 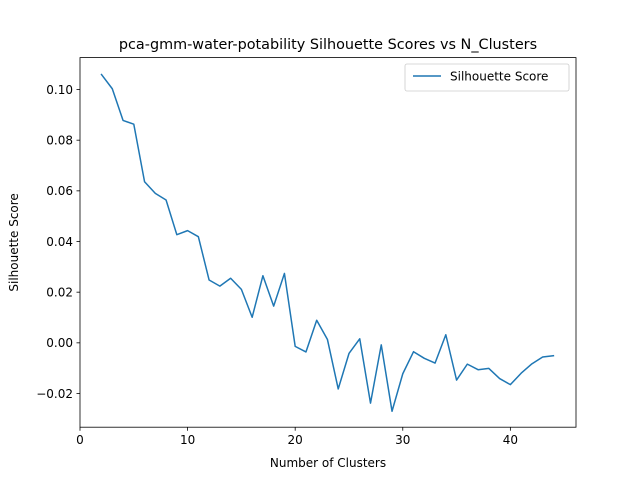 I want to click on legend-box, so click(x=487, y=77).